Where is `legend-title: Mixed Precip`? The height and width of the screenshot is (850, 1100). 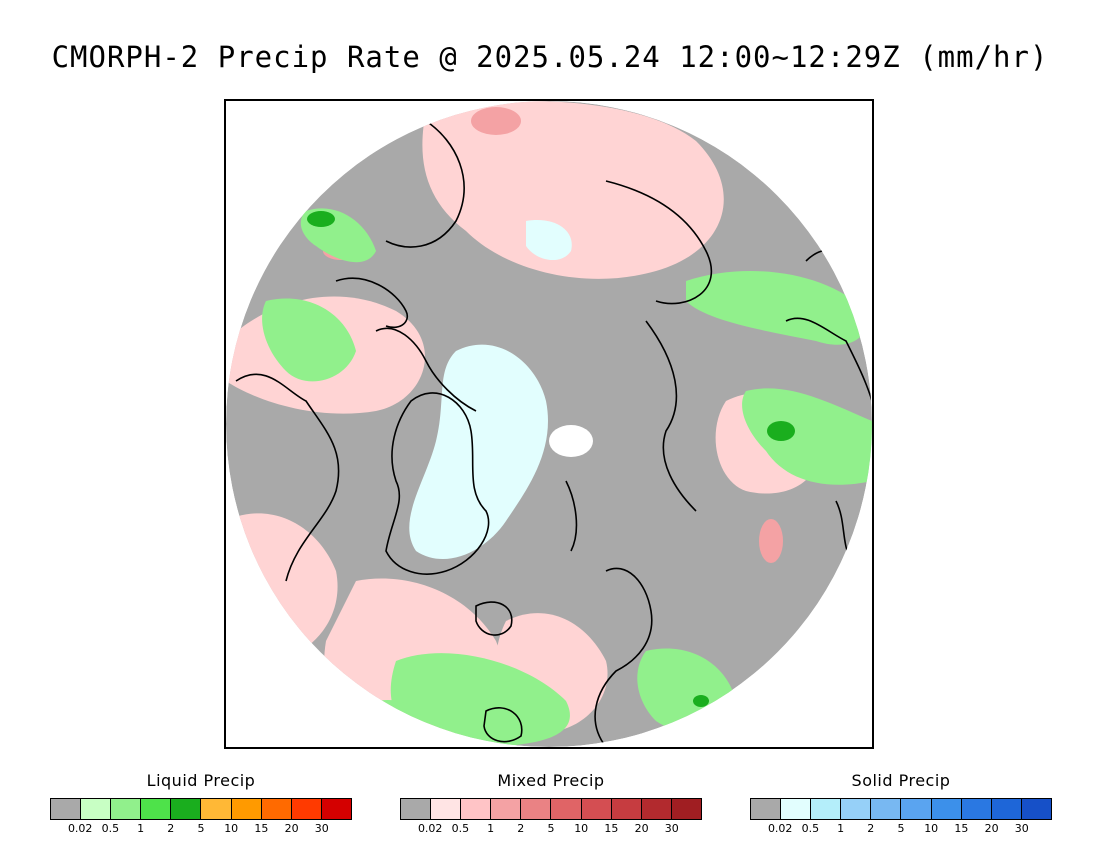 legend-title: Mixed Precip is located at coordinates (551, 780).